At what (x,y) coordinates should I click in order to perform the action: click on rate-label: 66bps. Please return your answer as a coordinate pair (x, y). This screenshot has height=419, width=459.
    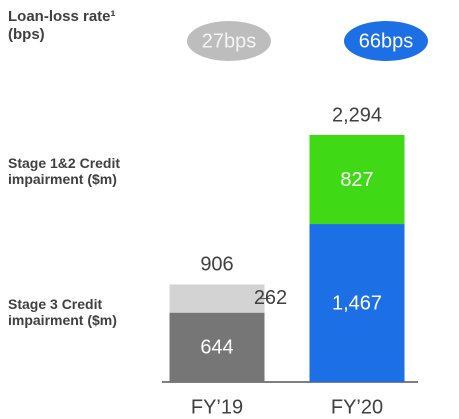
    Looking at the image, I should click on (386, 41).